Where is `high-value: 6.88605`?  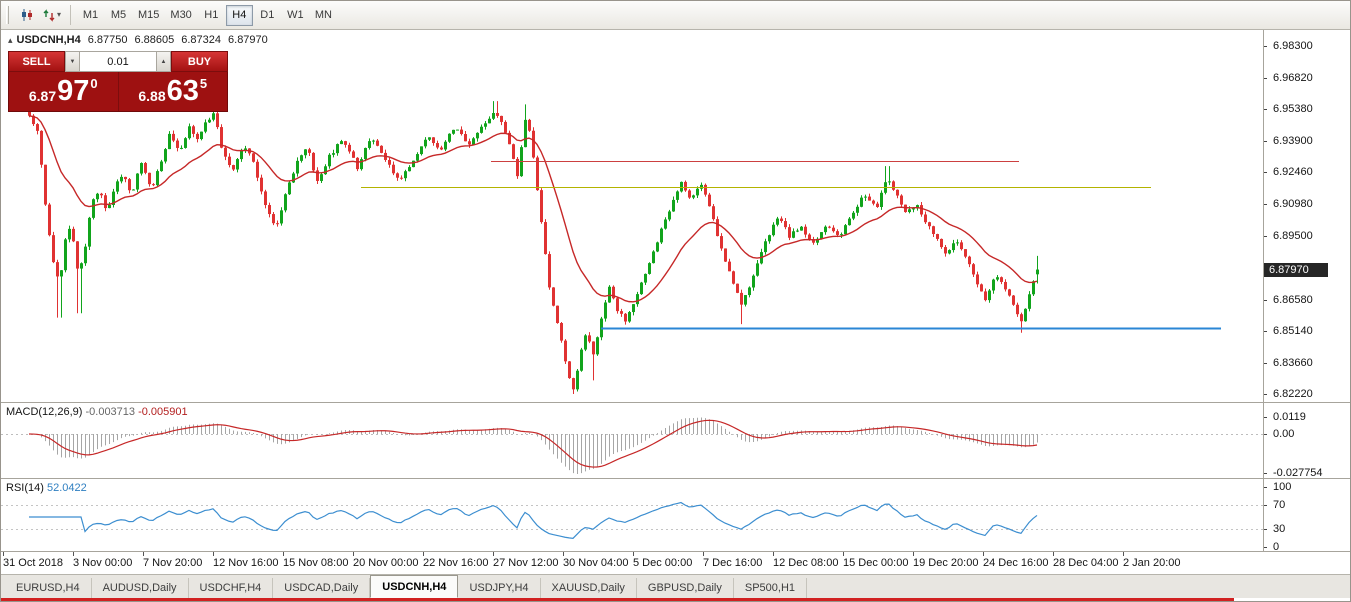
high-value: 6.88605 is located at coordinates (154, 40).